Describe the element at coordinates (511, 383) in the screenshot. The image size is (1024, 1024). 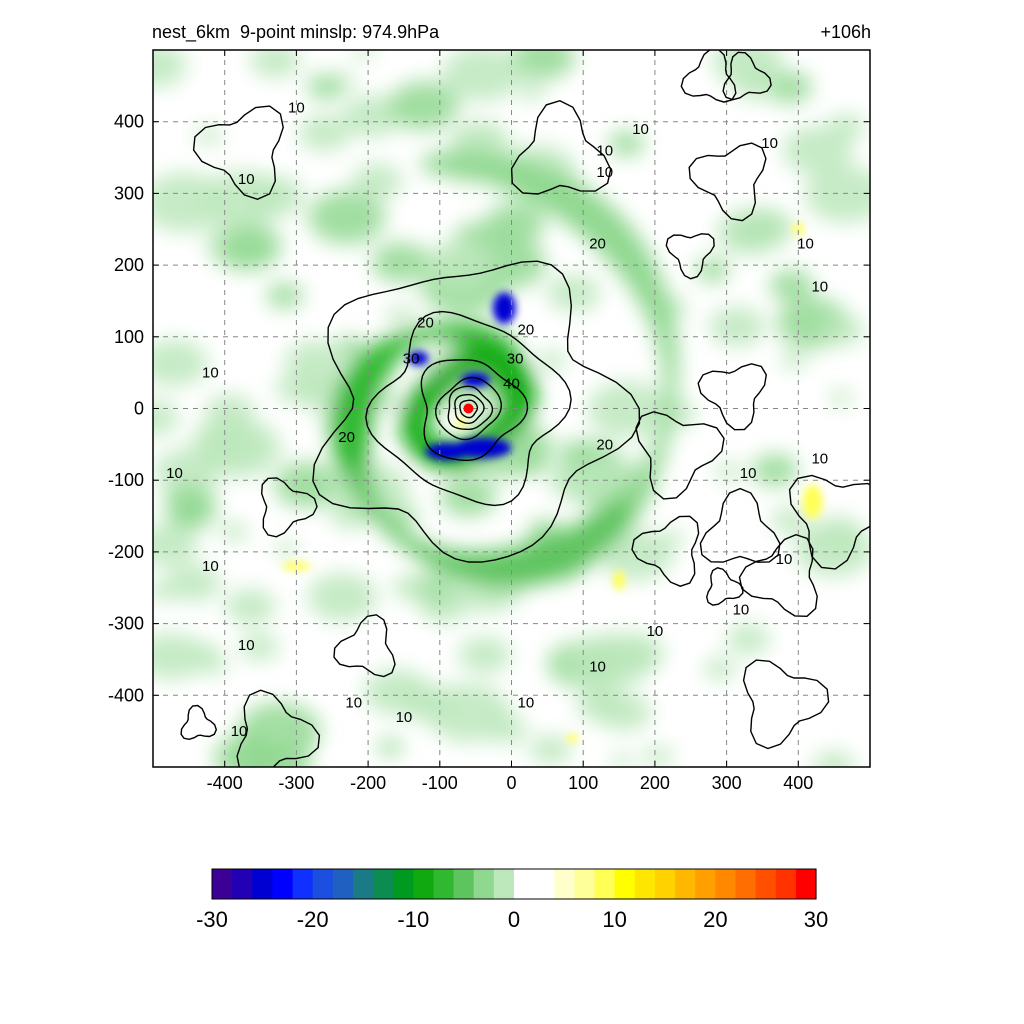
I see `contour-label: 40` at that location.